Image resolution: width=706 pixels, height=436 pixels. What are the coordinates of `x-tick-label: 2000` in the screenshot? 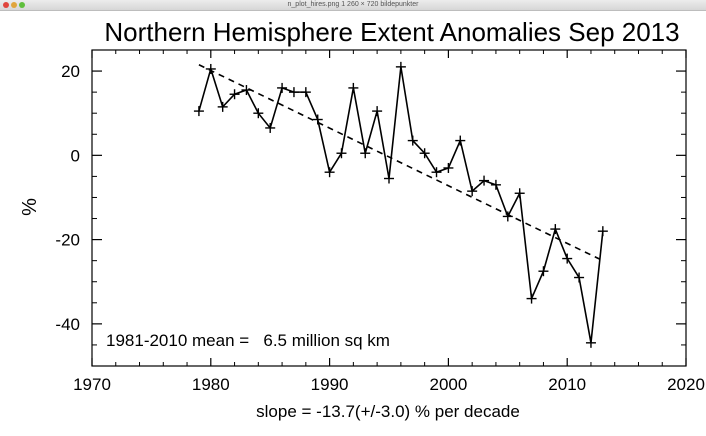 It's located at (448, 384).